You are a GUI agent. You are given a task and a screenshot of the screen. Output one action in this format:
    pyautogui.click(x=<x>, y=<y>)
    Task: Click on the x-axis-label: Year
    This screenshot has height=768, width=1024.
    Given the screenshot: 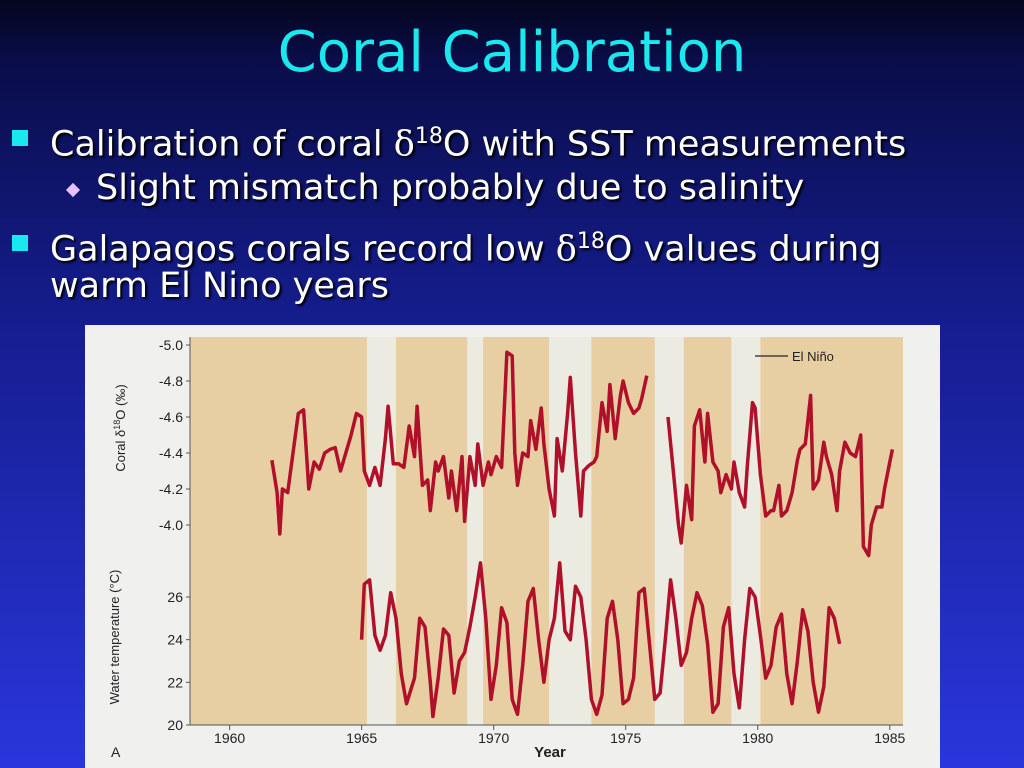 What is the action you would take?
    pyautogui.click(x=550, y=752)
    